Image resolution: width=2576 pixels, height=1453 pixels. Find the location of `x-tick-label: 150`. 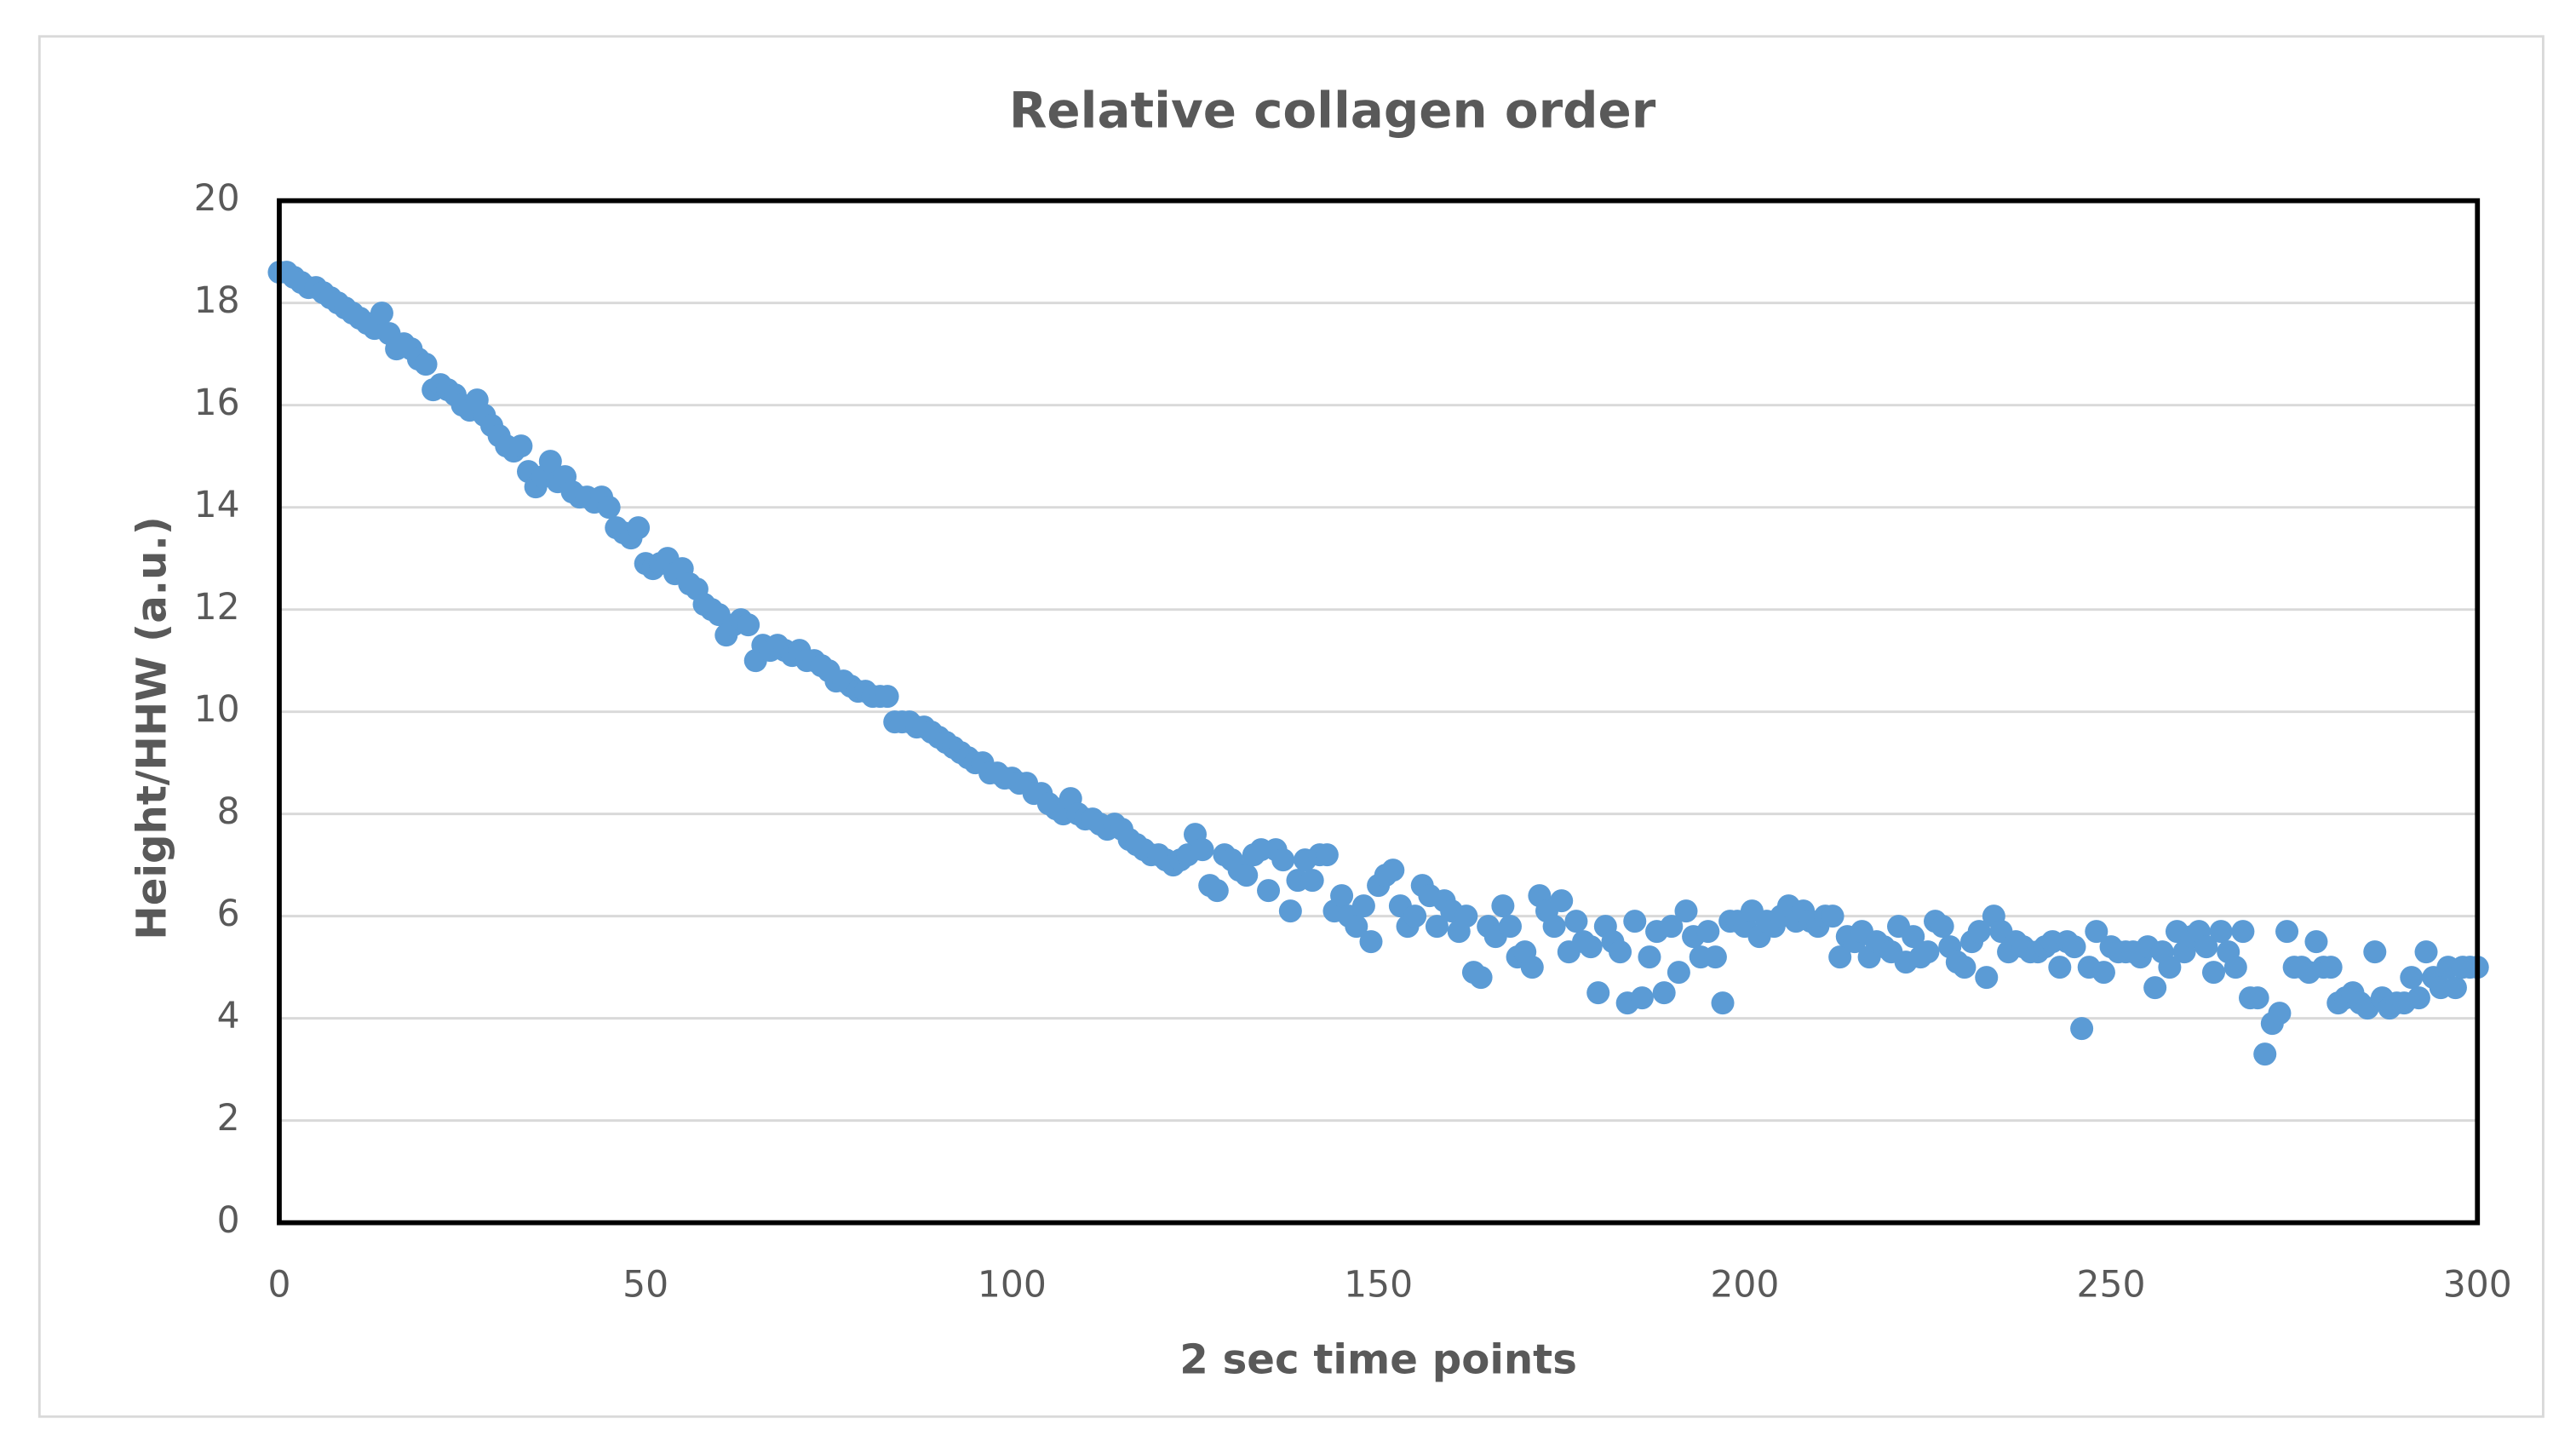

x-tick-label: 150 is located at coordinates (1378, 1285).